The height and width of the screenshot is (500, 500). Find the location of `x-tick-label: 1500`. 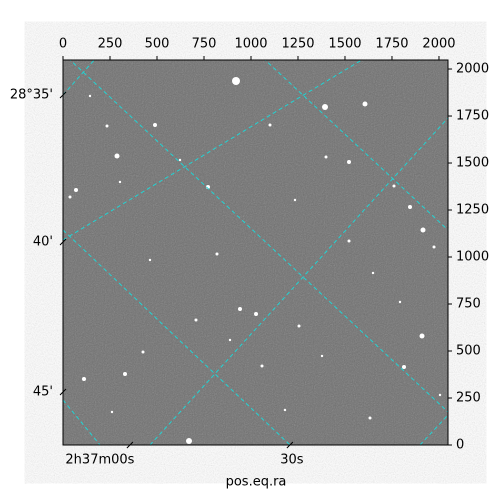

x-tick-label: 1500 is located at coordinates (344, 44).